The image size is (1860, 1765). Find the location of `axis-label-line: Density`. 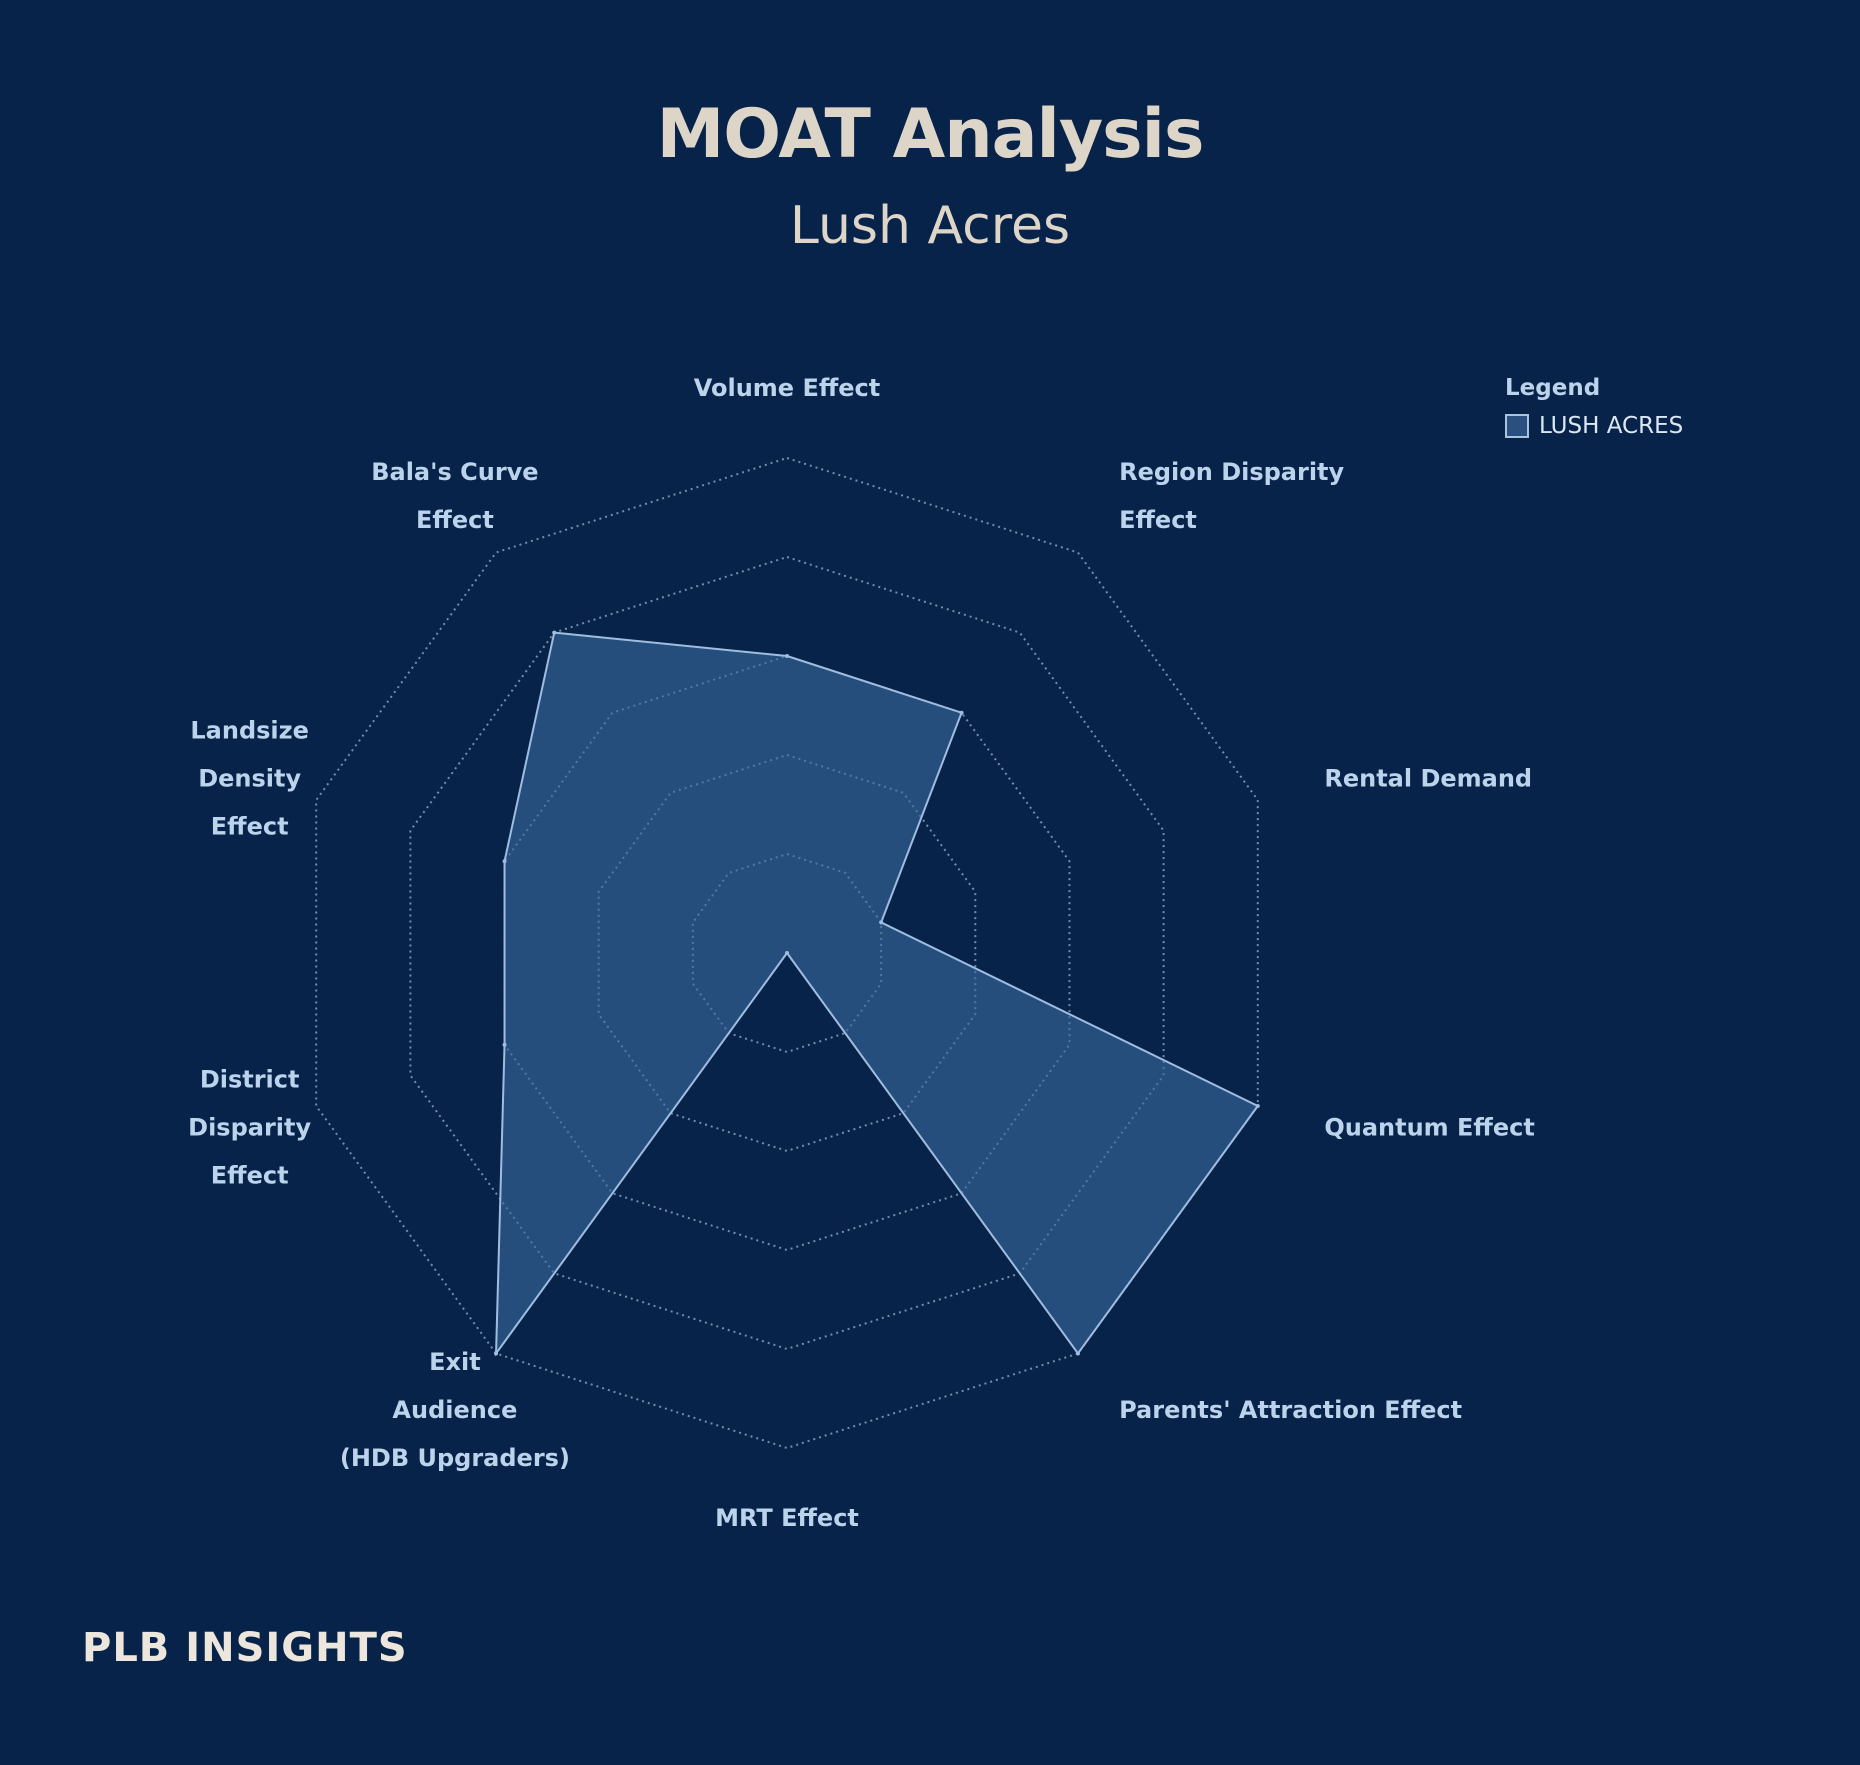

axis-label-line: Density is located at coordinates (249, 778).